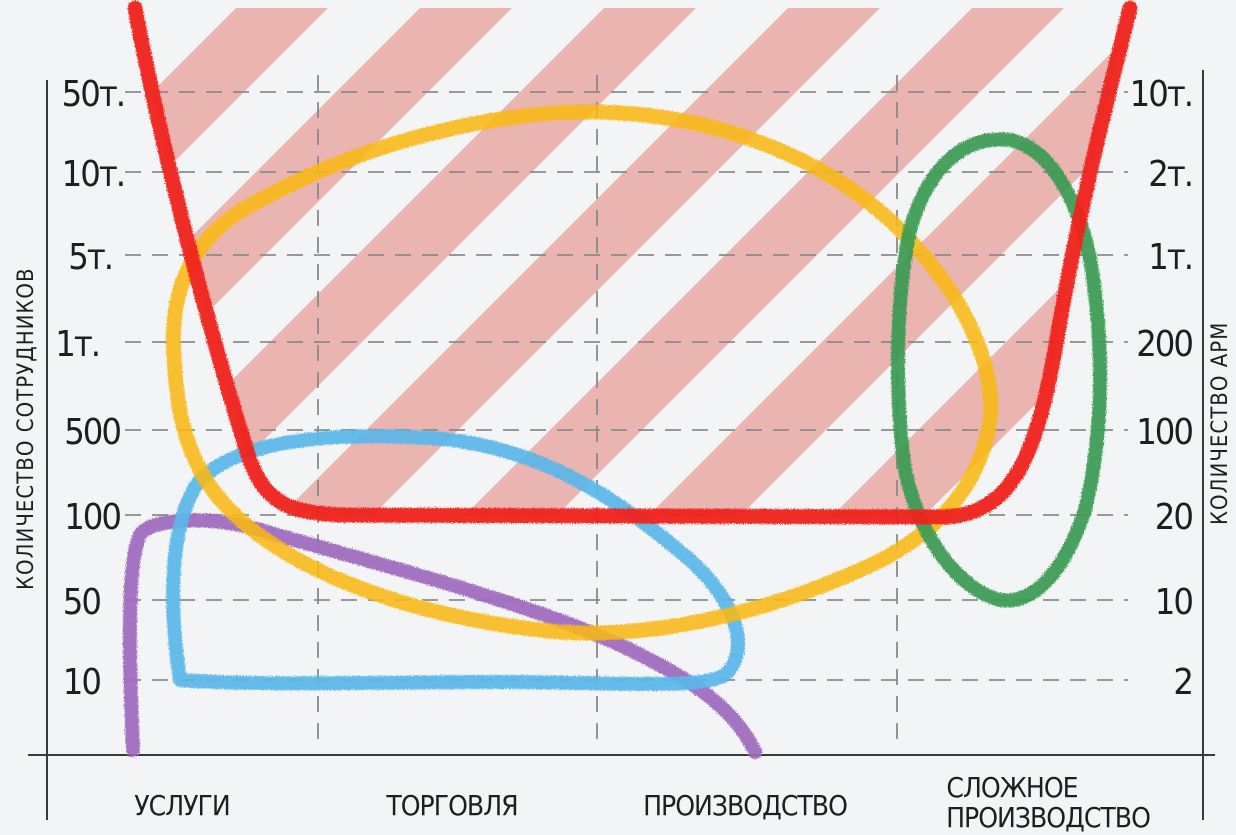 The height and width of the screenshot is (835, 1236). What do you see at coordinates (1161, 94) in the screenshot?
I see `right-tick-10k: 10т.` at bounding box center [1161, 94].